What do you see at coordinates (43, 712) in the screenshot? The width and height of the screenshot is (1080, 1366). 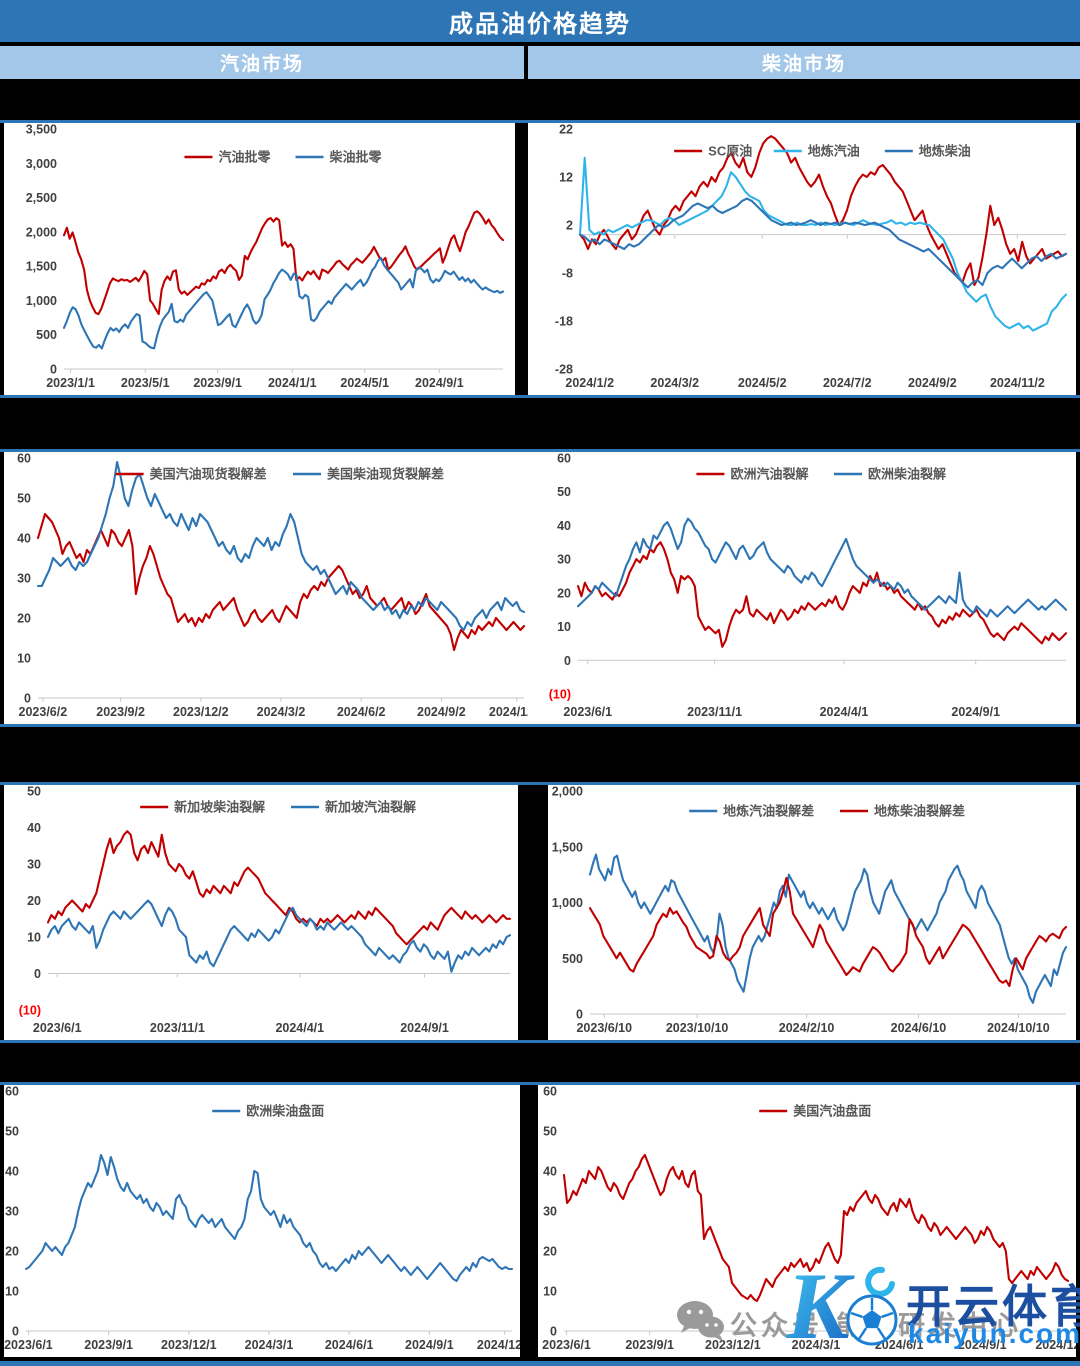 I see `svg-text: 2023/6/2` at bounding box center [43, 712].